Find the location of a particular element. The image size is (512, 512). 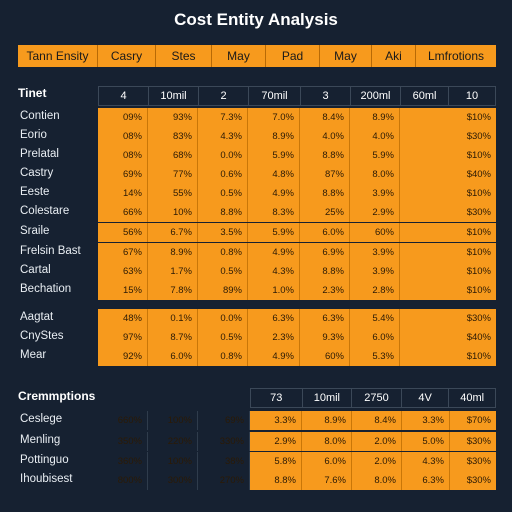

table-cell: 8.7% is located at coordinates (173, 337).